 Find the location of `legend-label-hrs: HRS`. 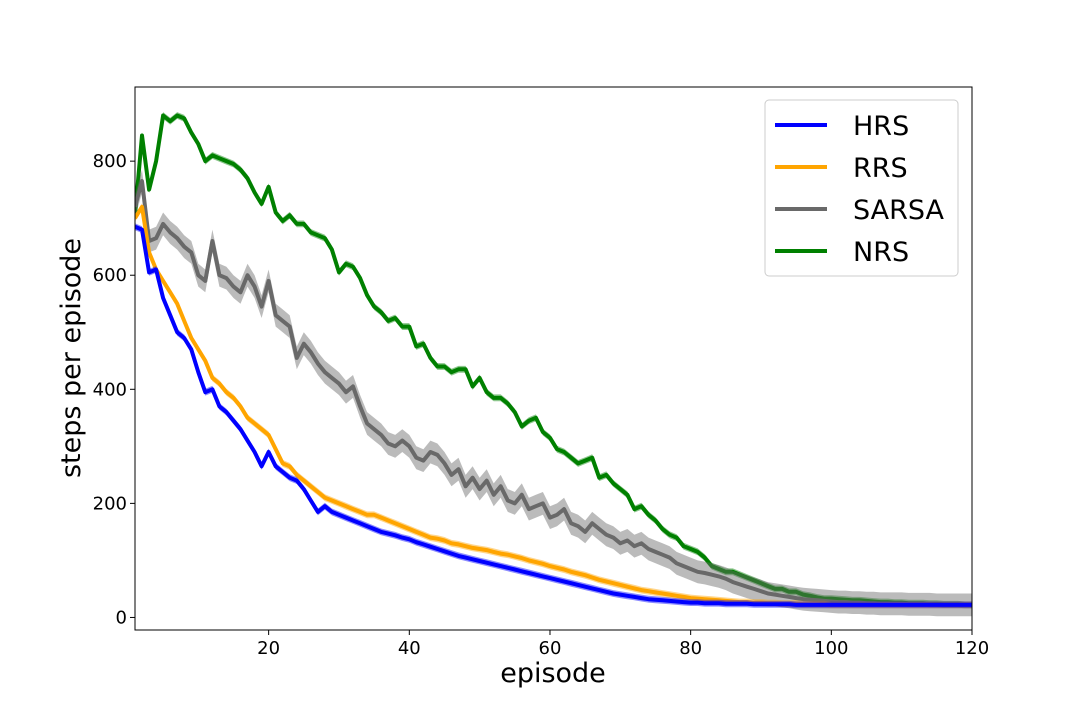

legend-label-hrs: HRS is located at coordinates (881, 126).